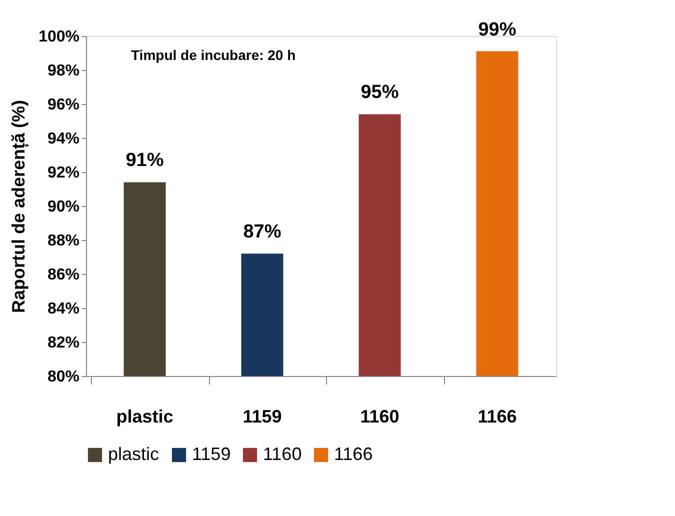  What do you see at coordinates (63, 207) in the screenshot?
I see `y-tick-label: 90%` at bounding box center [63, 207].